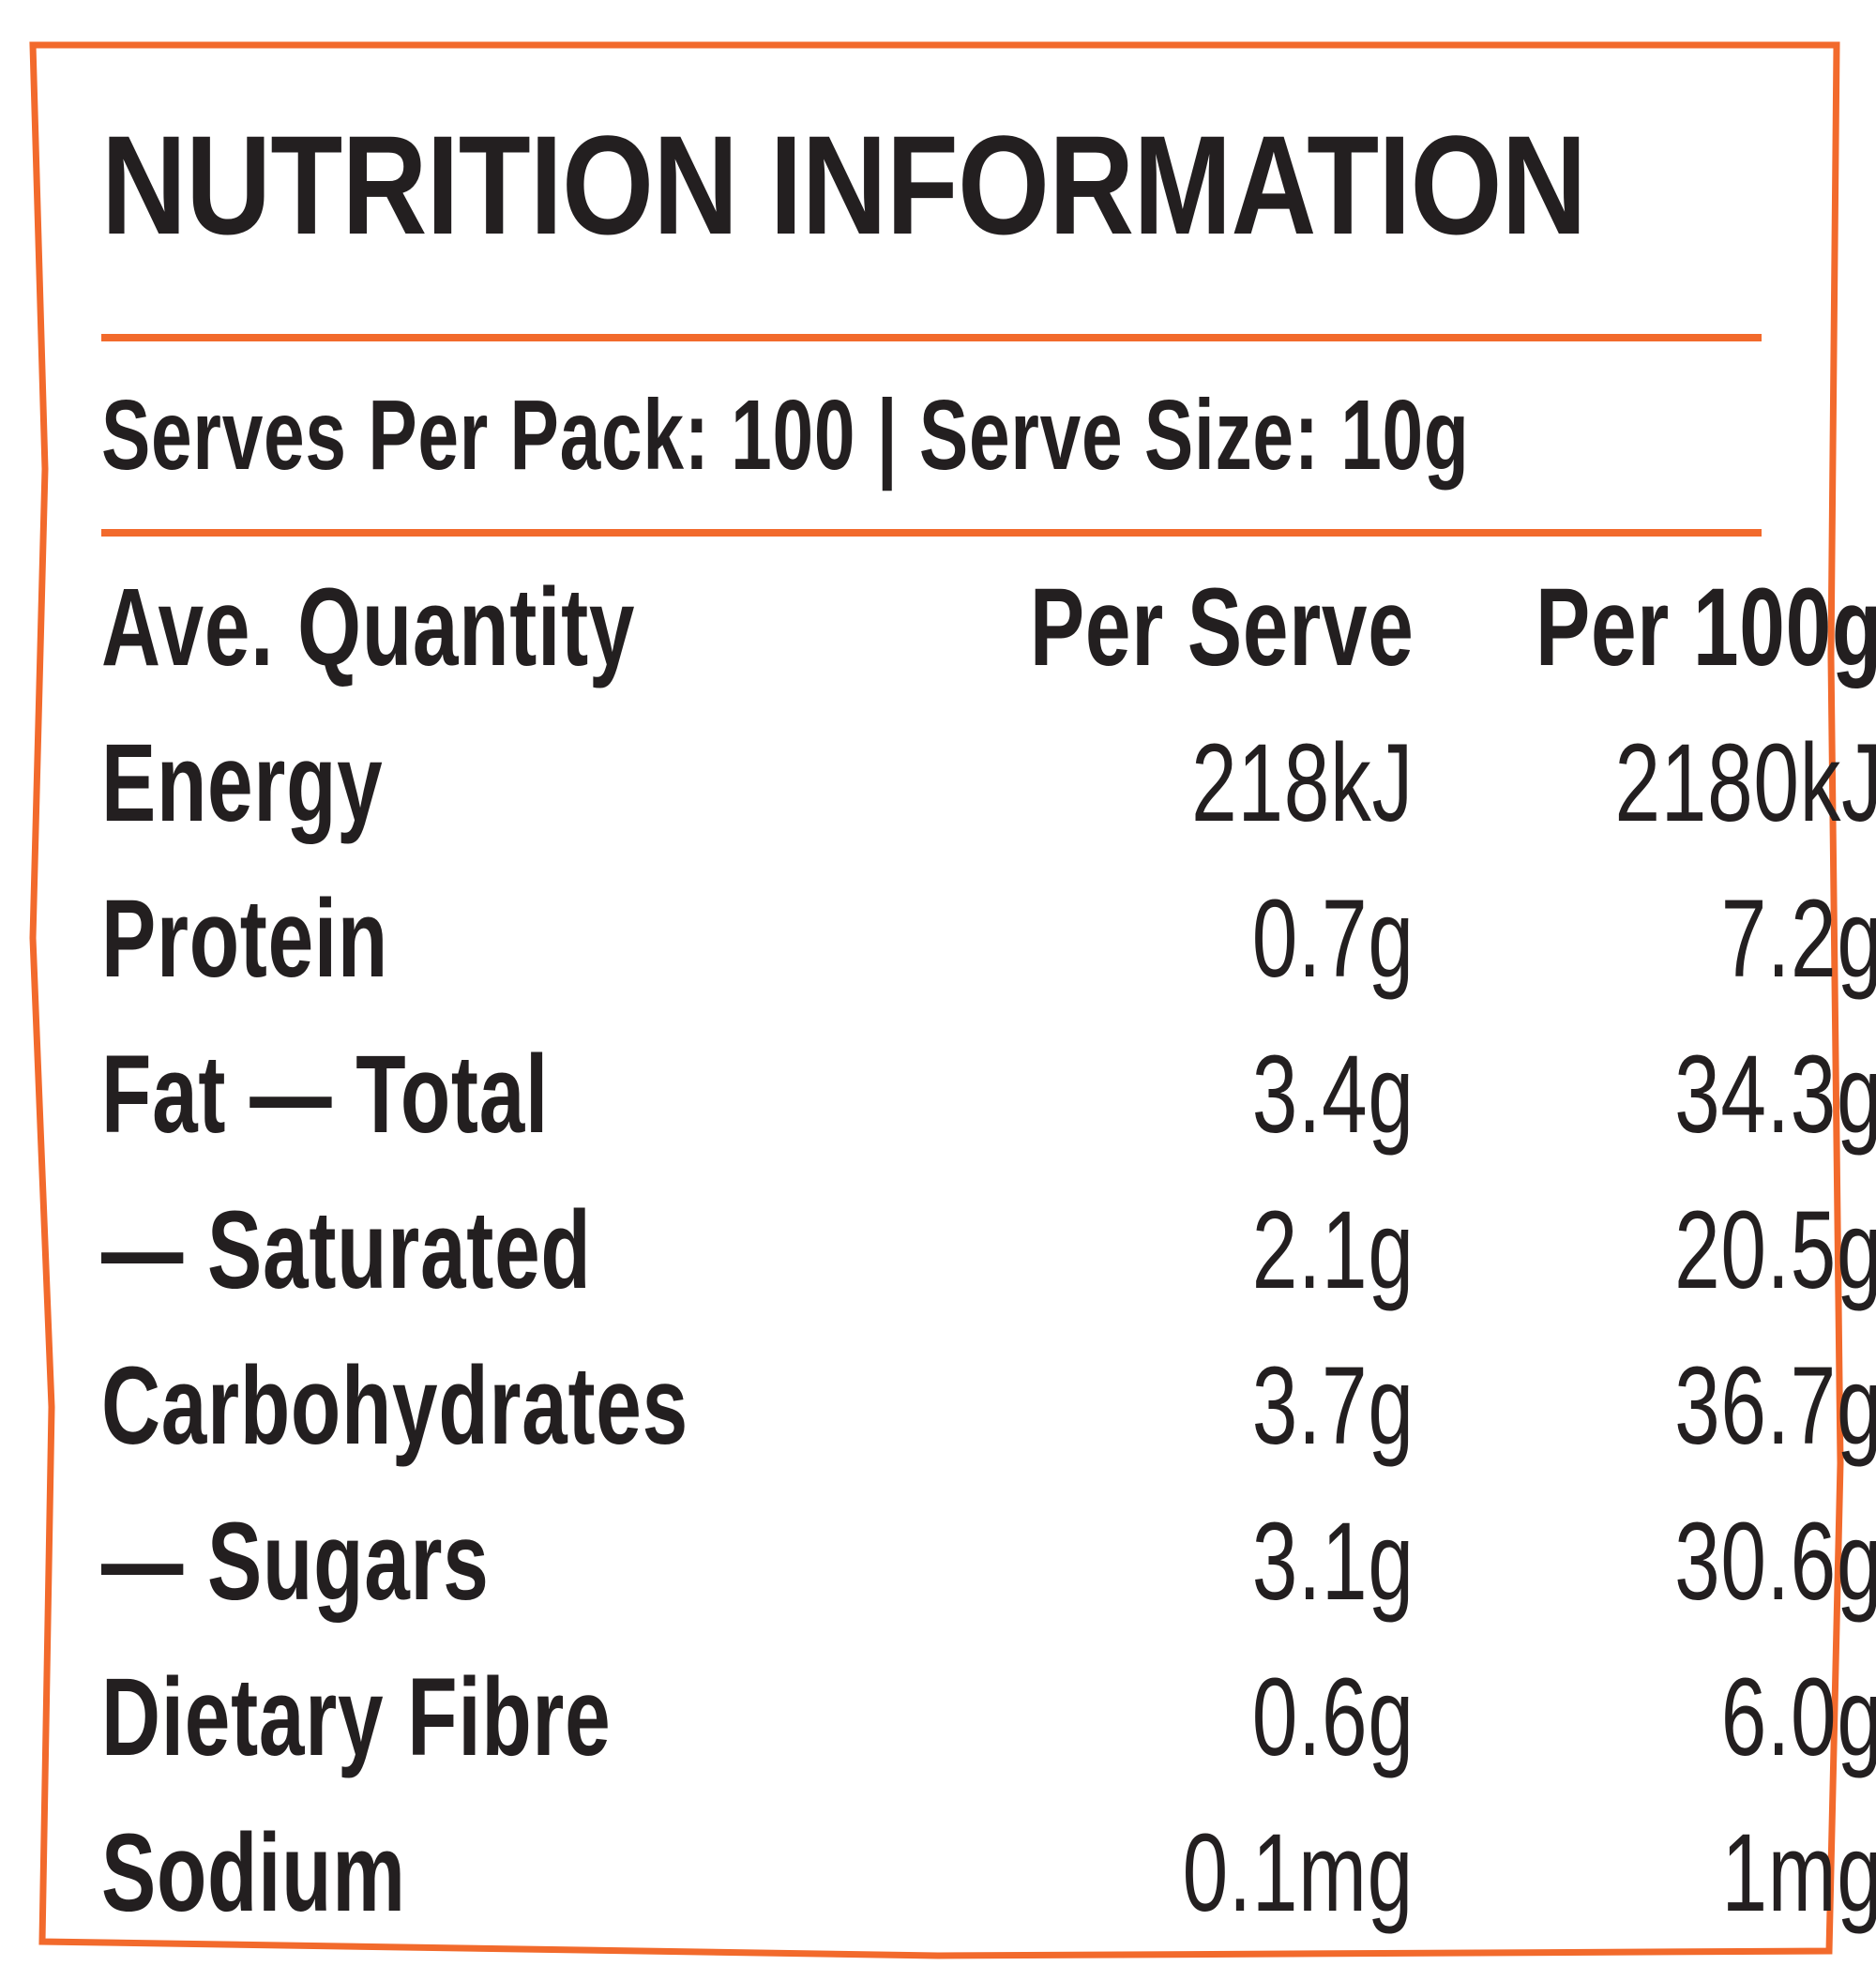  I want to click on row-per-serve: 218kJ, so click(1303, 783).